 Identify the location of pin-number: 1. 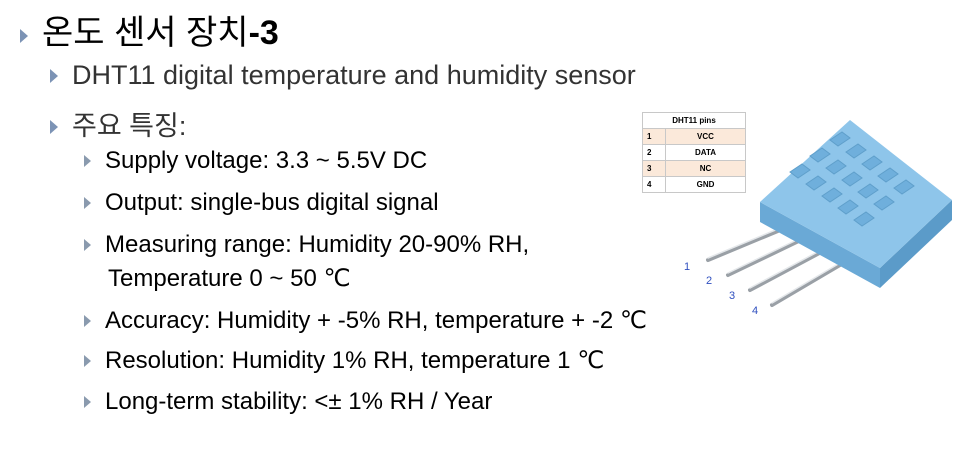
(654, 136).